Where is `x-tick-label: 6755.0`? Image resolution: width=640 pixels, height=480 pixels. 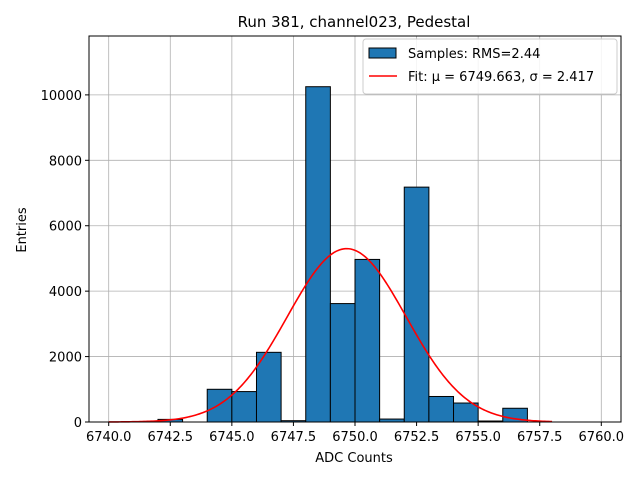
x-tick-label: 6755.0 is located at coordinates (478, 437).